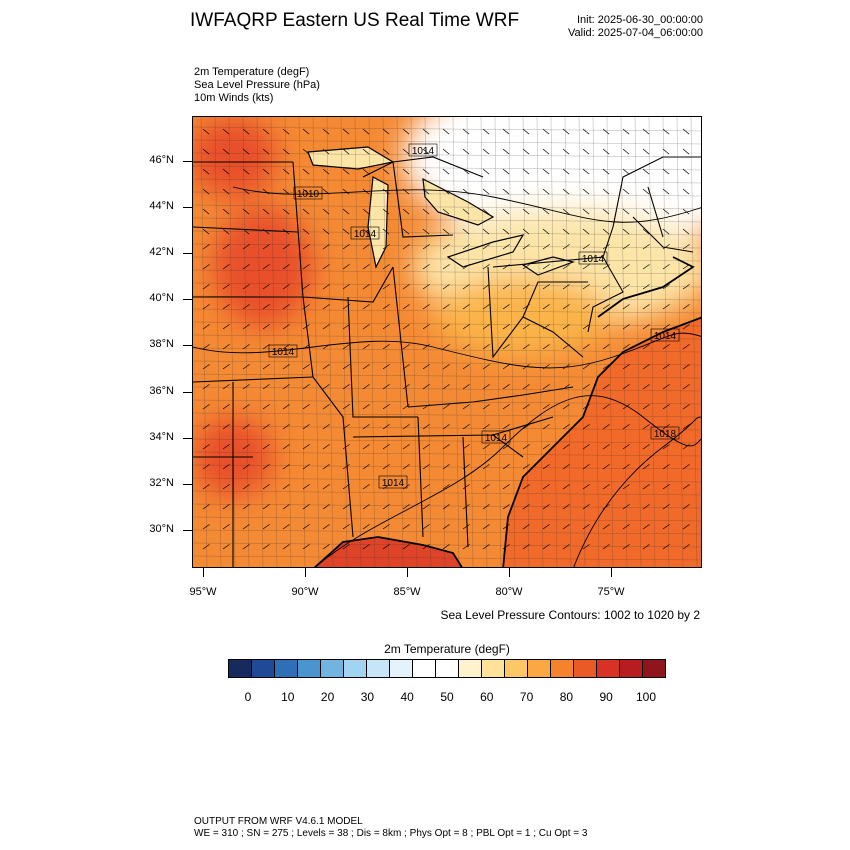 Image resolution: width=850 pixels, height=850 pixels. I want to click on pressure-label: 1018, so click(665, 434).